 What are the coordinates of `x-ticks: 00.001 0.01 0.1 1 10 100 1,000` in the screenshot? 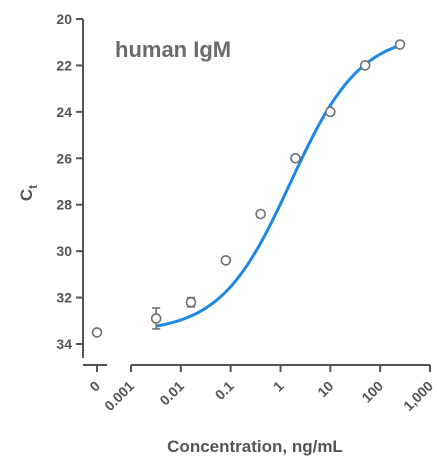 It's located at (261, 389).